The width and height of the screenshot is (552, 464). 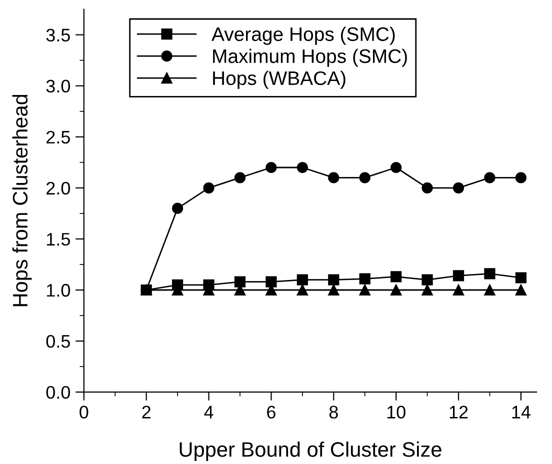 What do you see at coordinates (22, 200) in the screenshot?
I see `y-axis-title: Hops from Clusterhead` at bounding box center [22, 200].